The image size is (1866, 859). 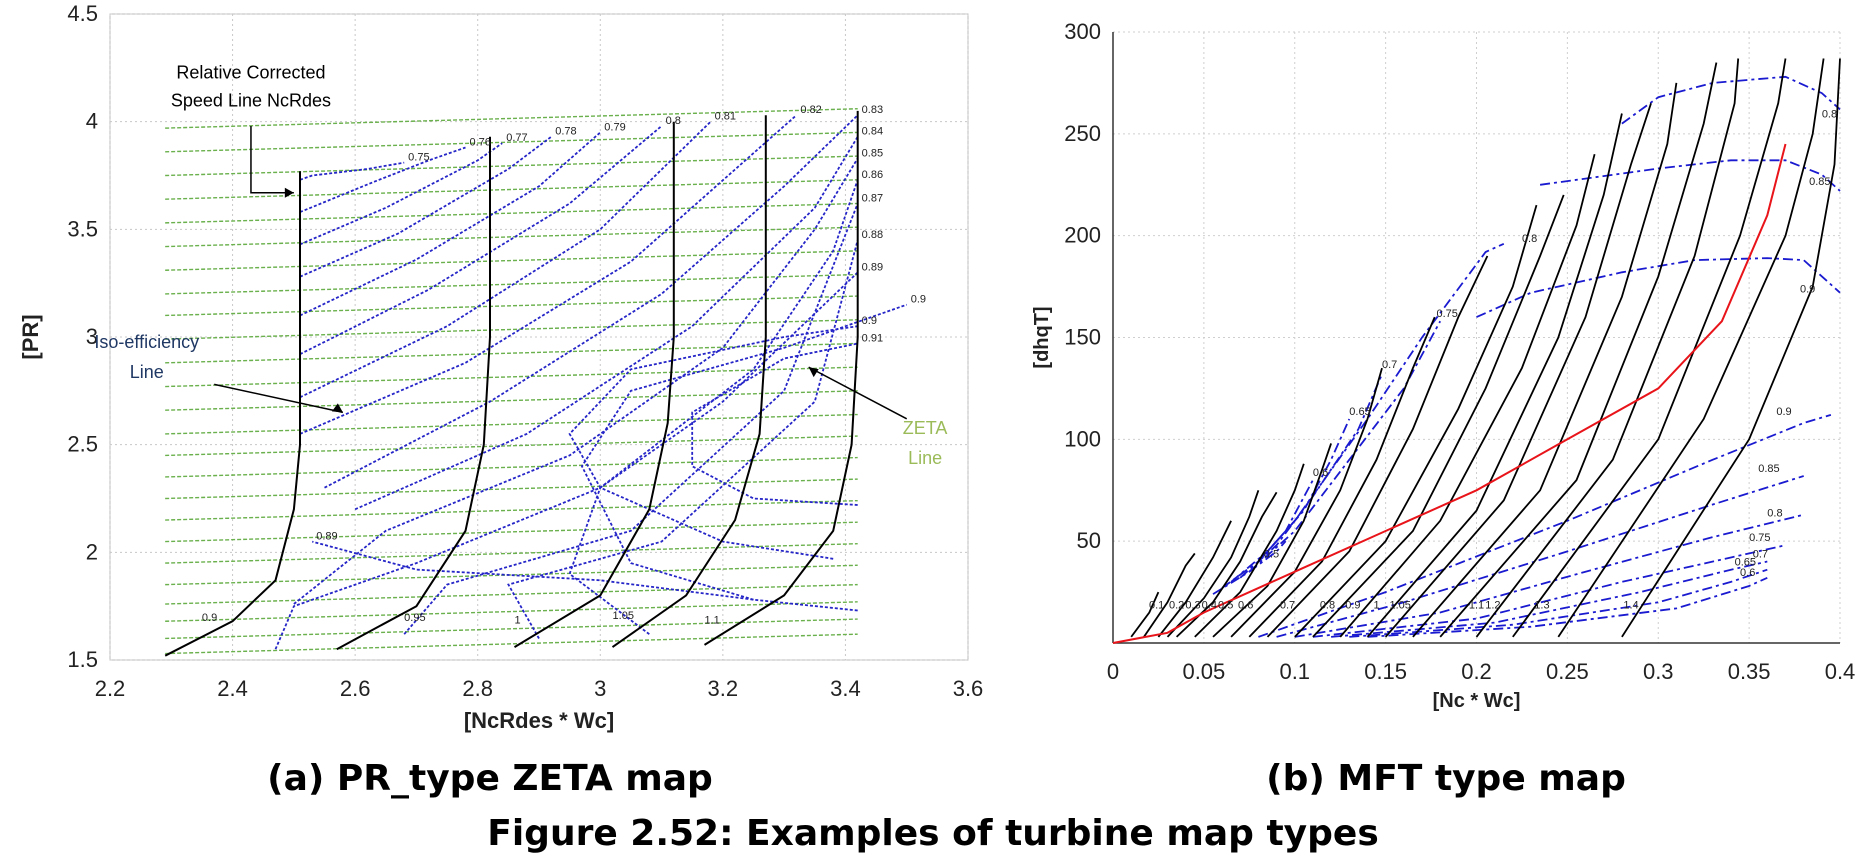 I want to click on efficiency-label: 0.77, so click(x=516, y=138).